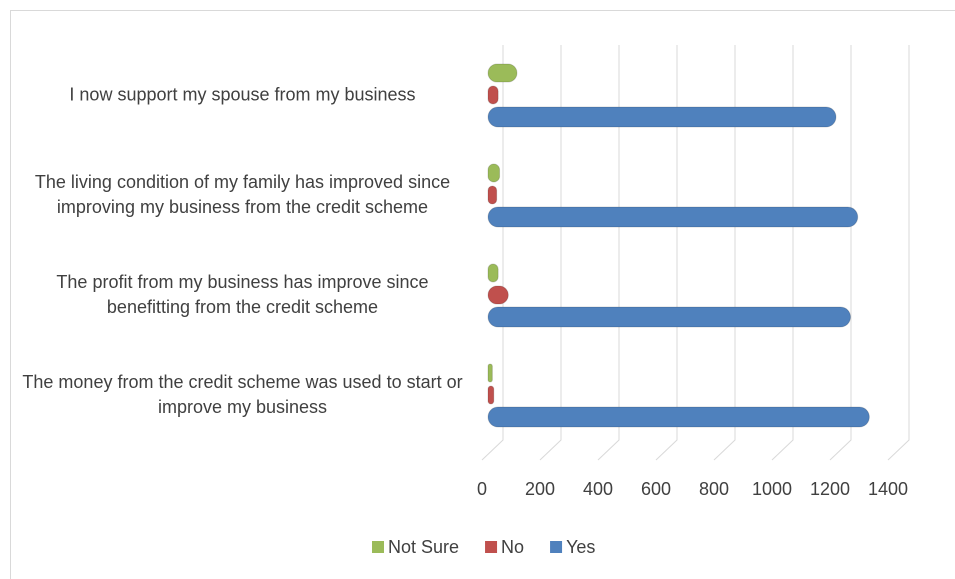 The height and width of the screenshot is (579, 955). Describe the element at coordinates (598, 489) in the screenshot. I see `x-tick-label: 400` at that location.